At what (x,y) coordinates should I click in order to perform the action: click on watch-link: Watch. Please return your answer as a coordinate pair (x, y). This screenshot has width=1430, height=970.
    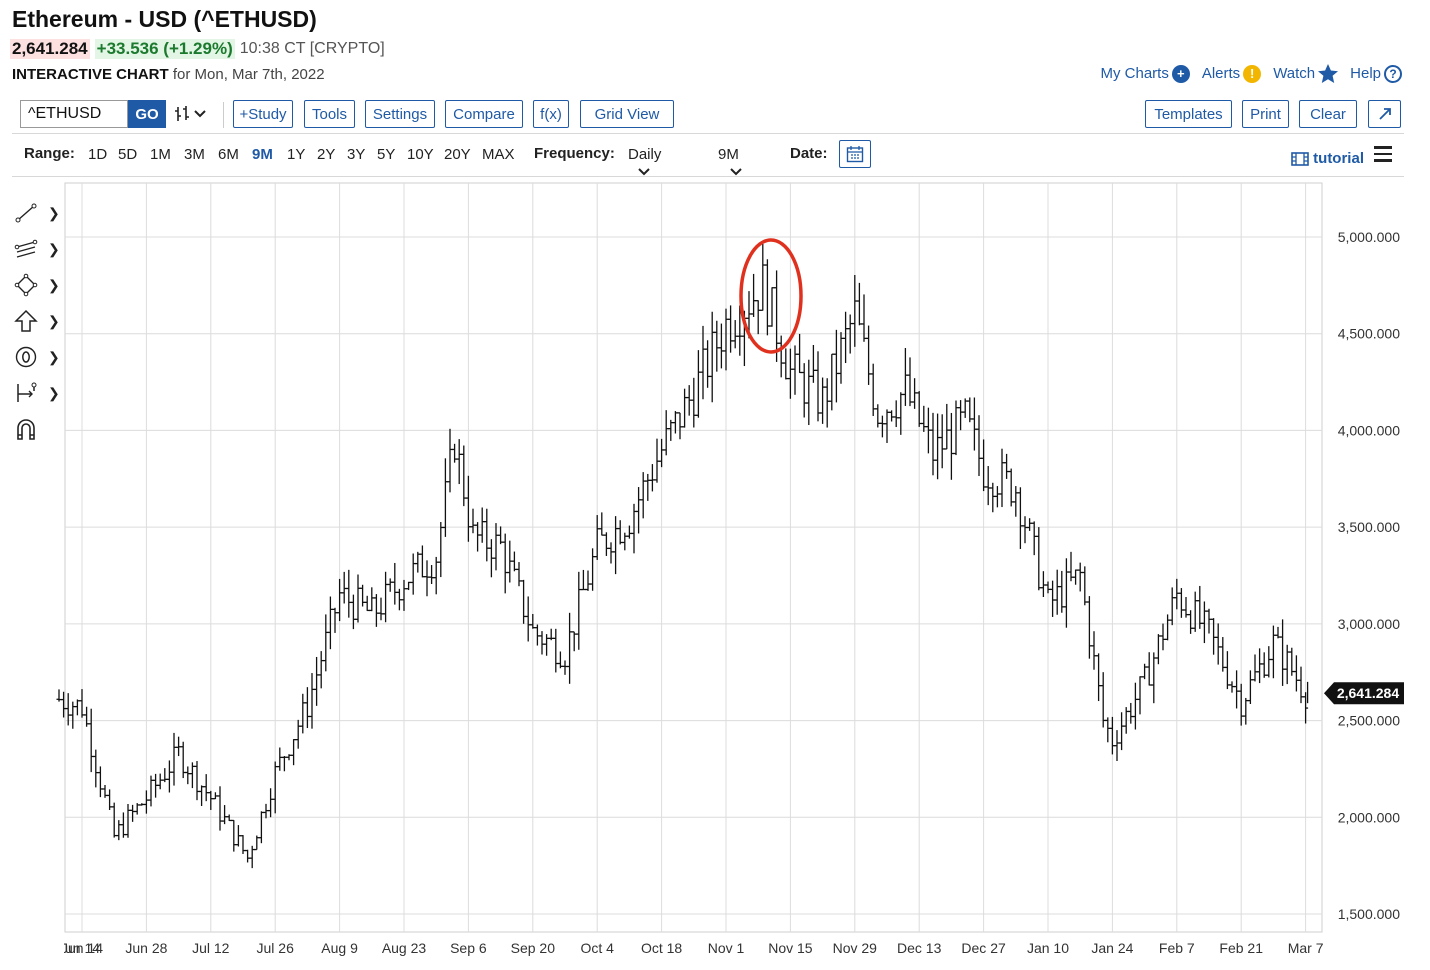
    Looking at the image, I should click on (1306, 73).